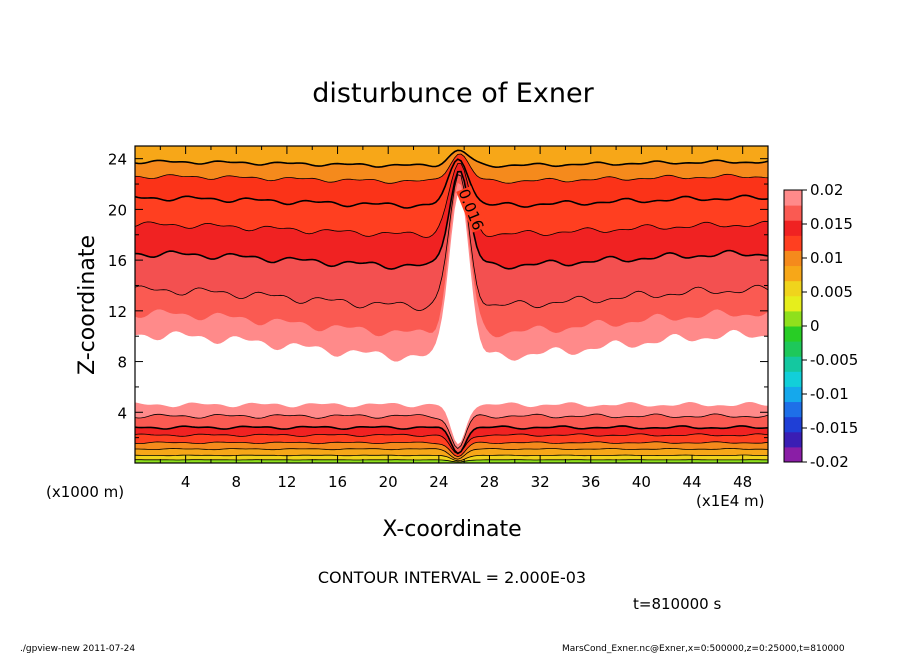 The image size is (904, 654). Describe the element at coordinates (117, 160) in the screenshot. I see `y-tick-label-24: 24` at that location.